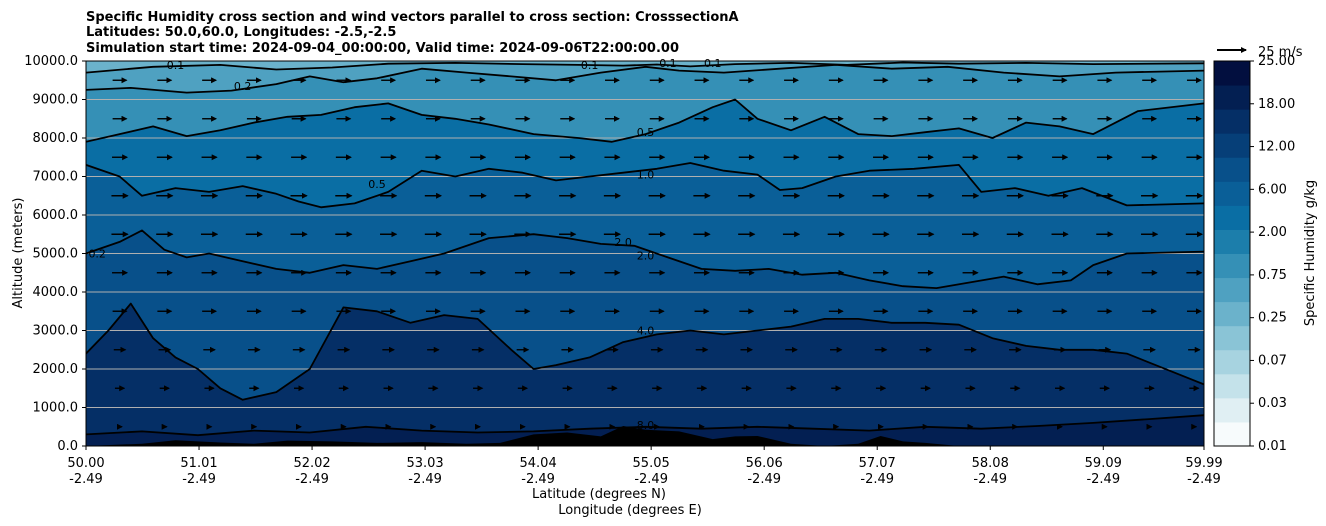 The image size is (1326, 526). Describe the element at coordinates (764, 463) in the screenshot. I see `x-tick-label-lat: 56.06` at that location.